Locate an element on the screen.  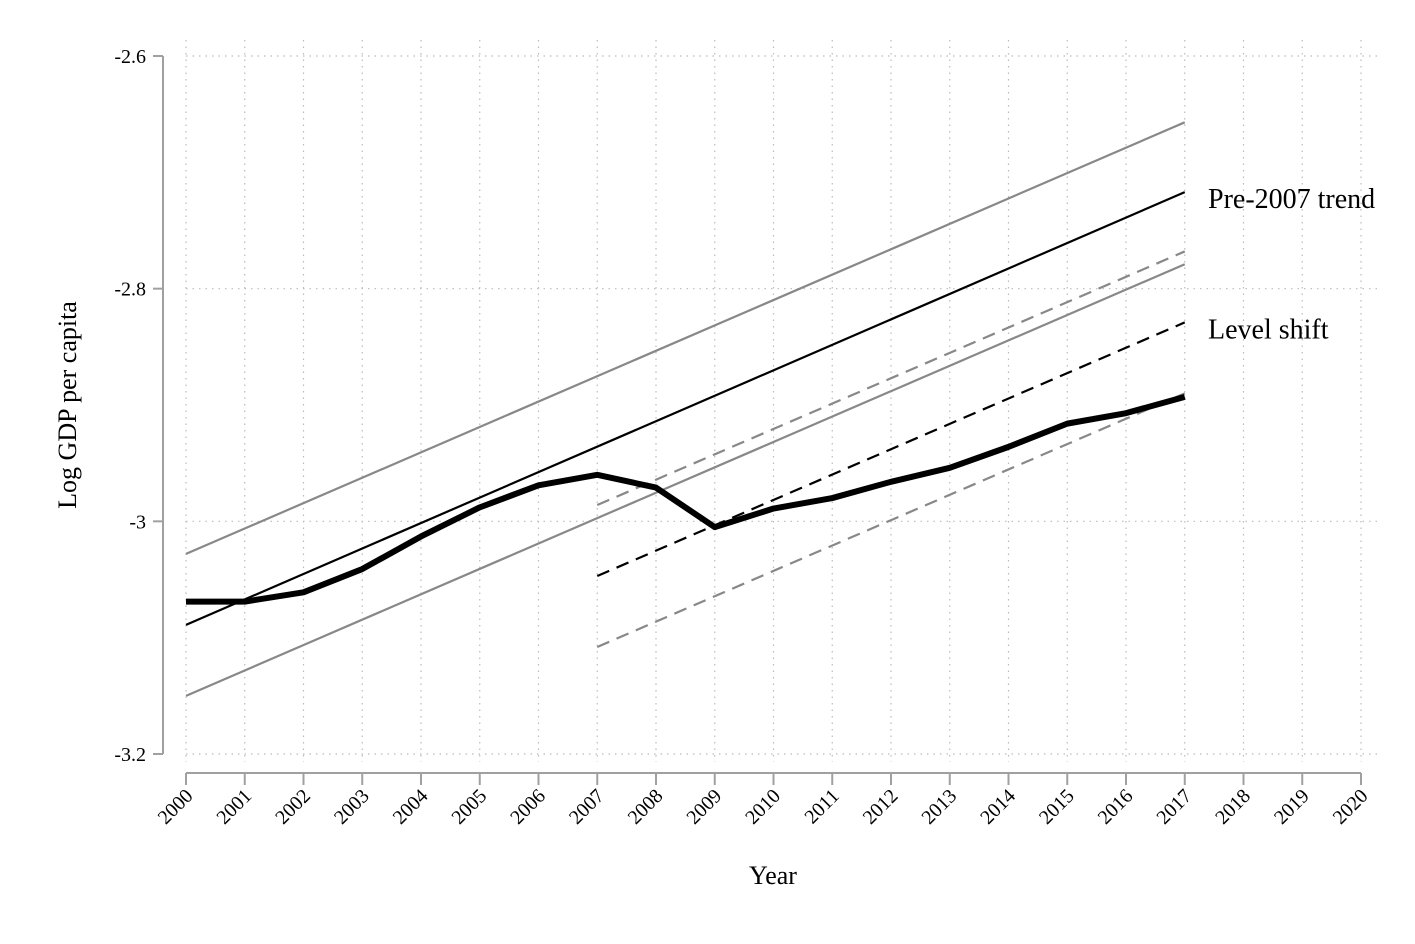
y-tick-label: -2.6 is located at coordinates (130, 57).